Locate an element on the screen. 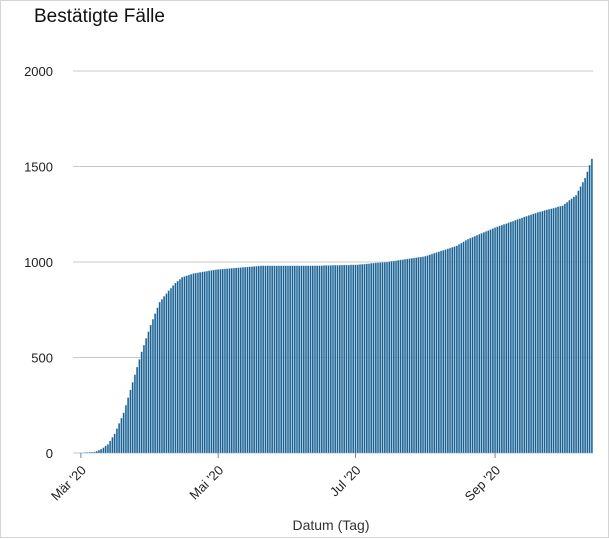 The image size is (609, 539). x-axis-label: Datum (Tag) is located at coordinates (330, 525).